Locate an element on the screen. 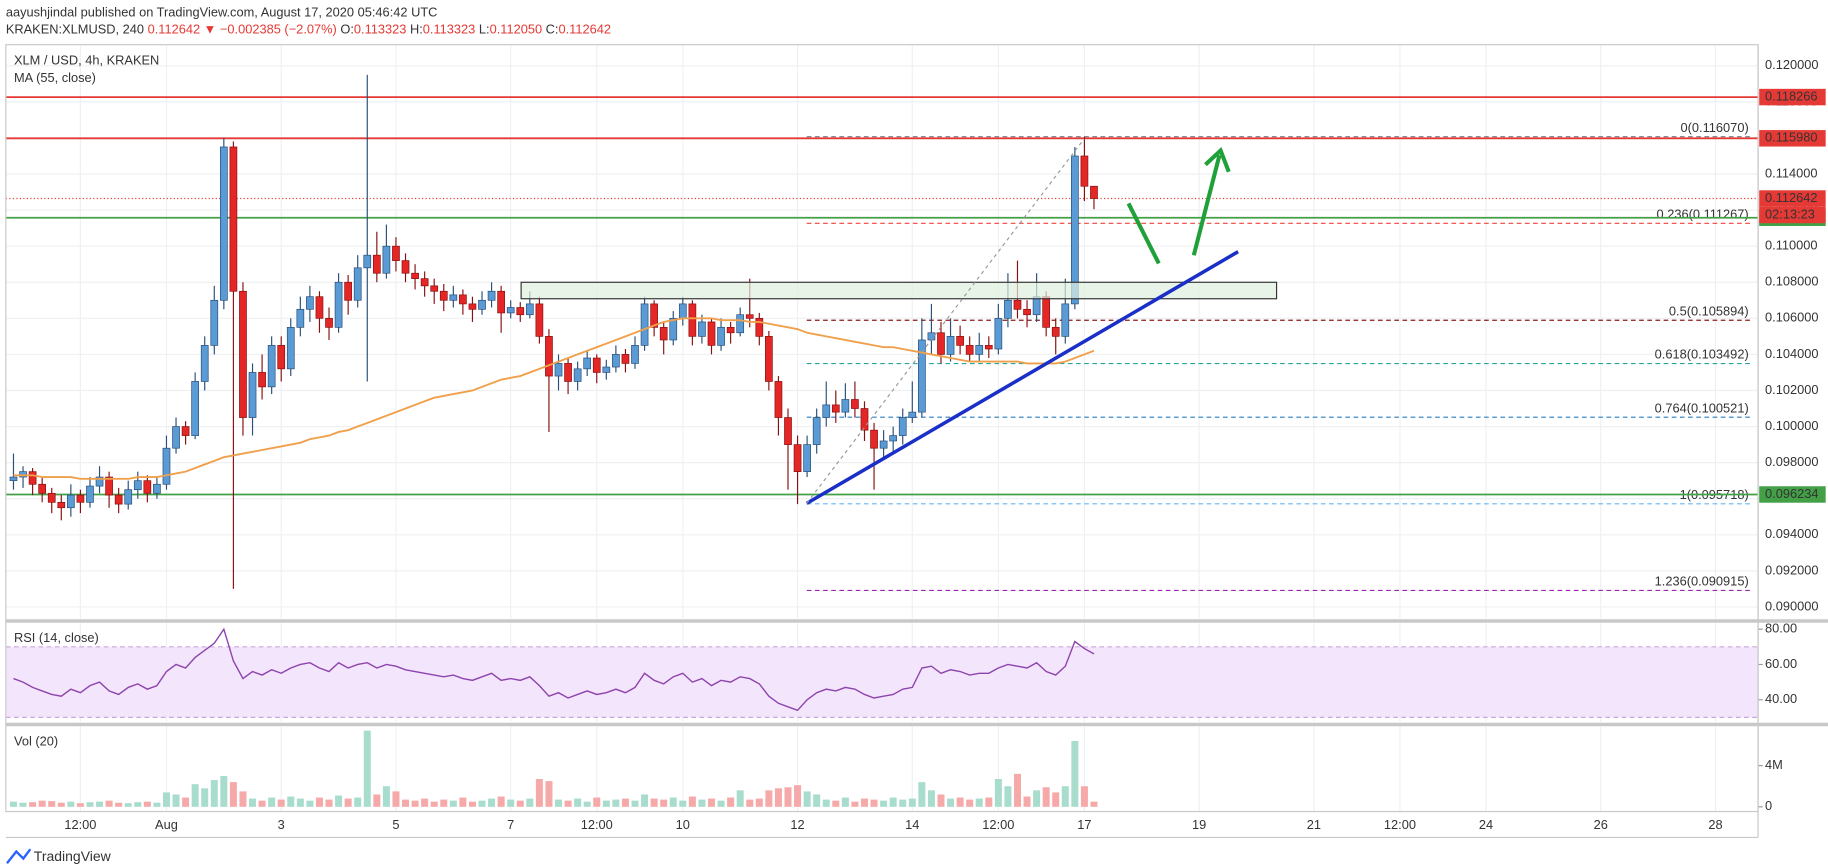  level-label: 0.115980 is located at coordinates (1791, 137).